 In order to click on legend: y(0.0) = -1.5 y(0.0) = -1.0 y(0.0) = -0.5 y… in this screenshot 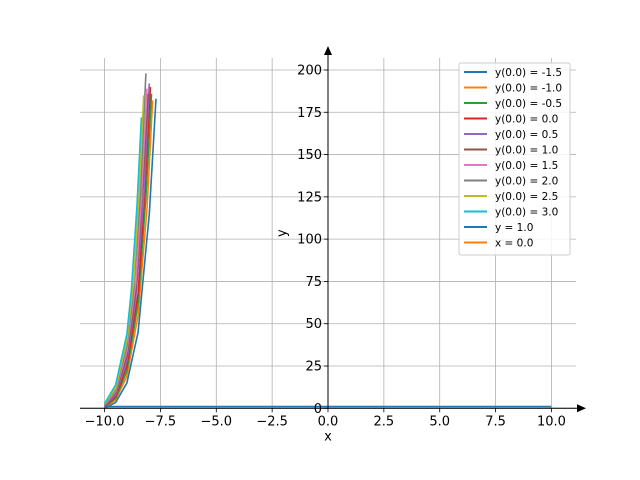, I will do `click(514, 159)`.